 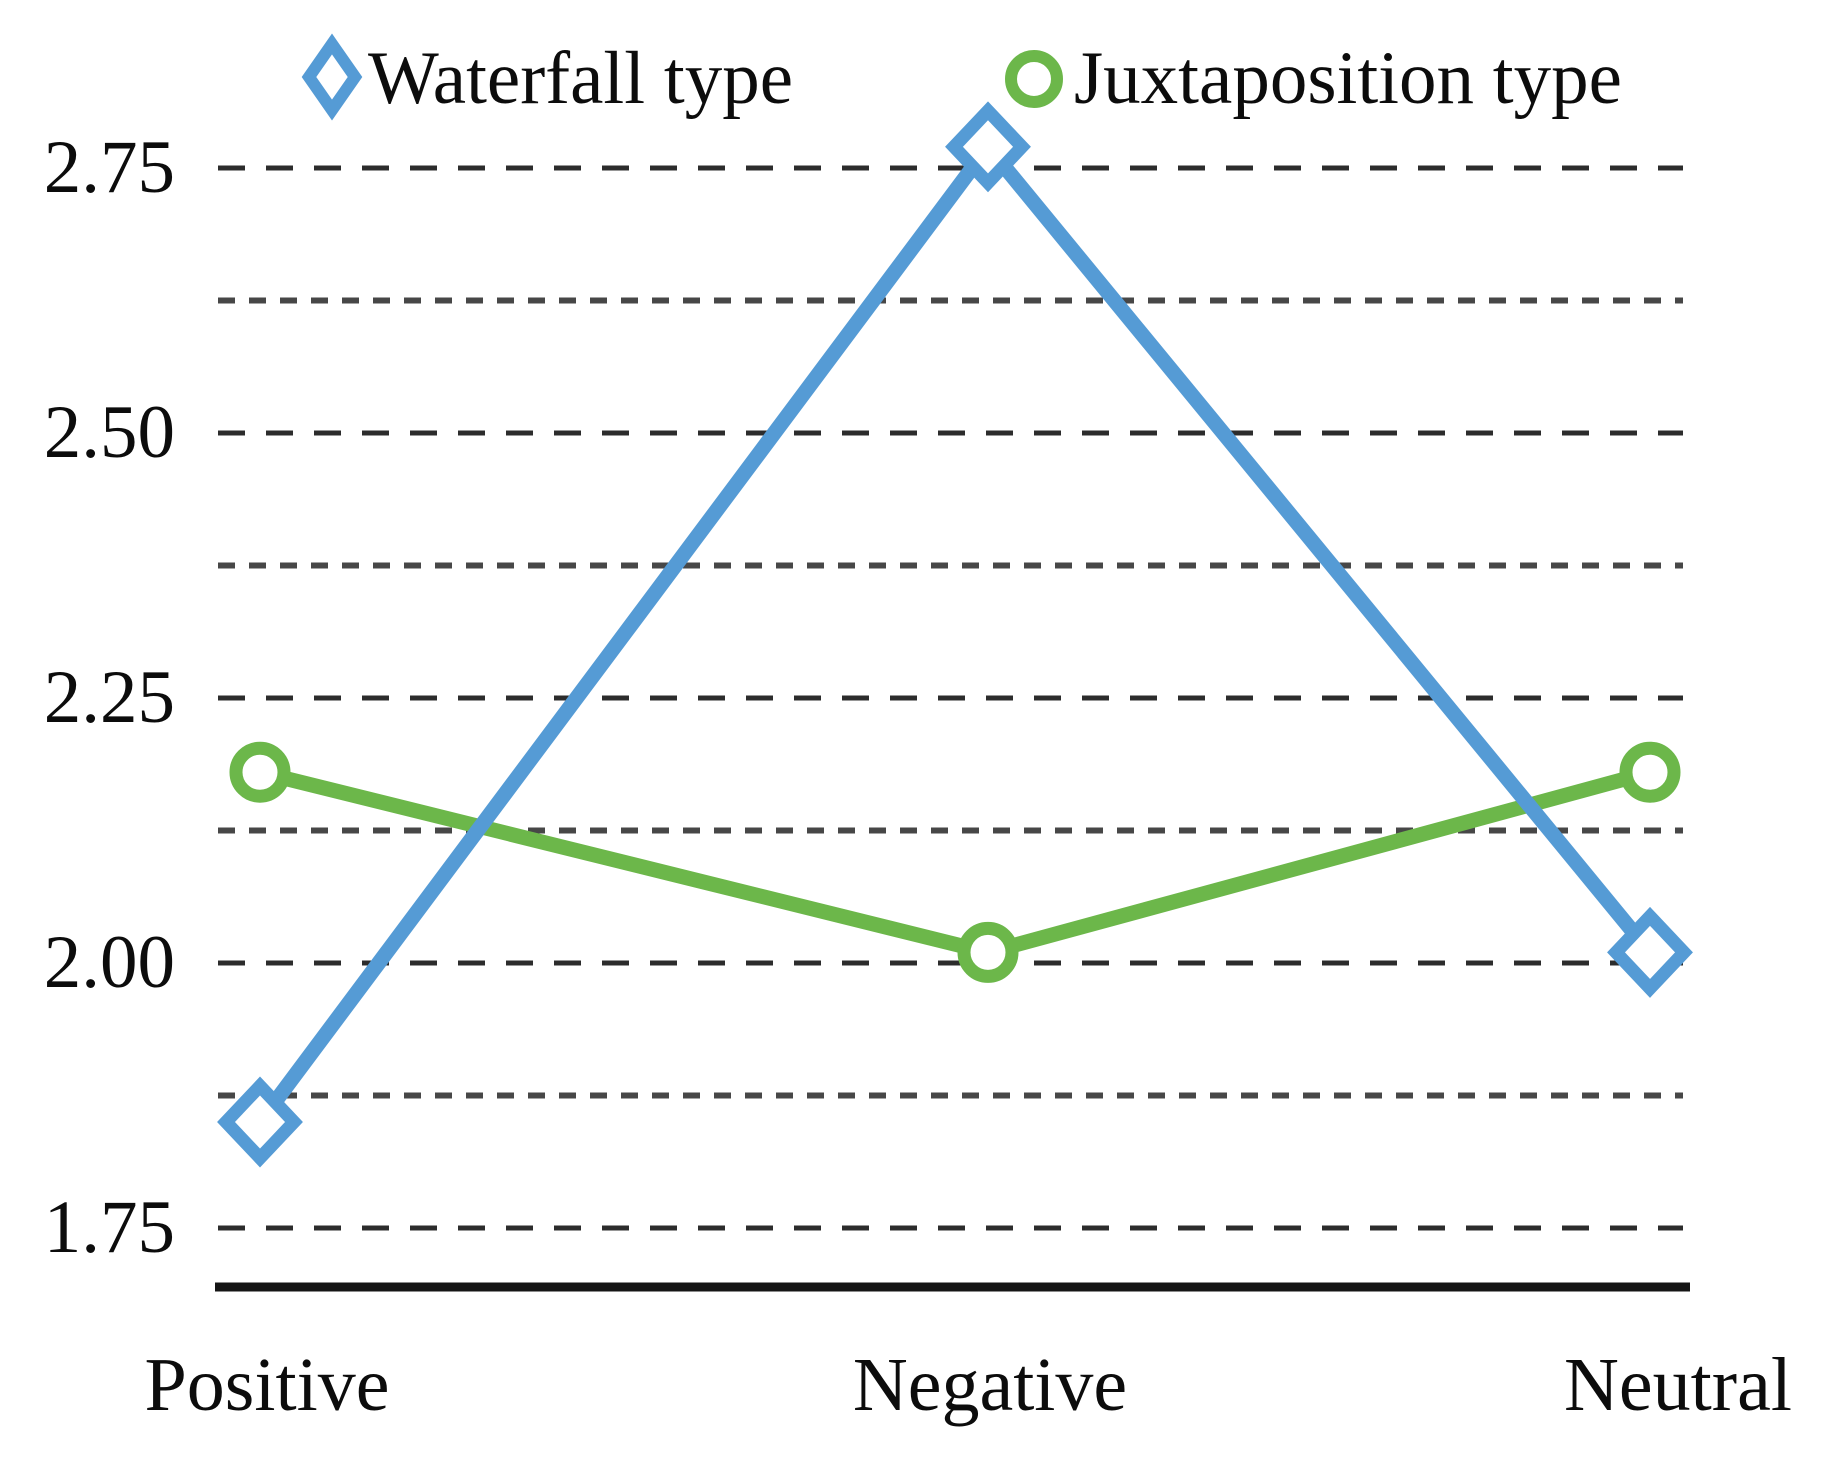 What do you see at coordinates (260, 772) in the screenshot?
I see `marker-juxtaposition-positive-circle-icon` at bounding box center [260, 772].